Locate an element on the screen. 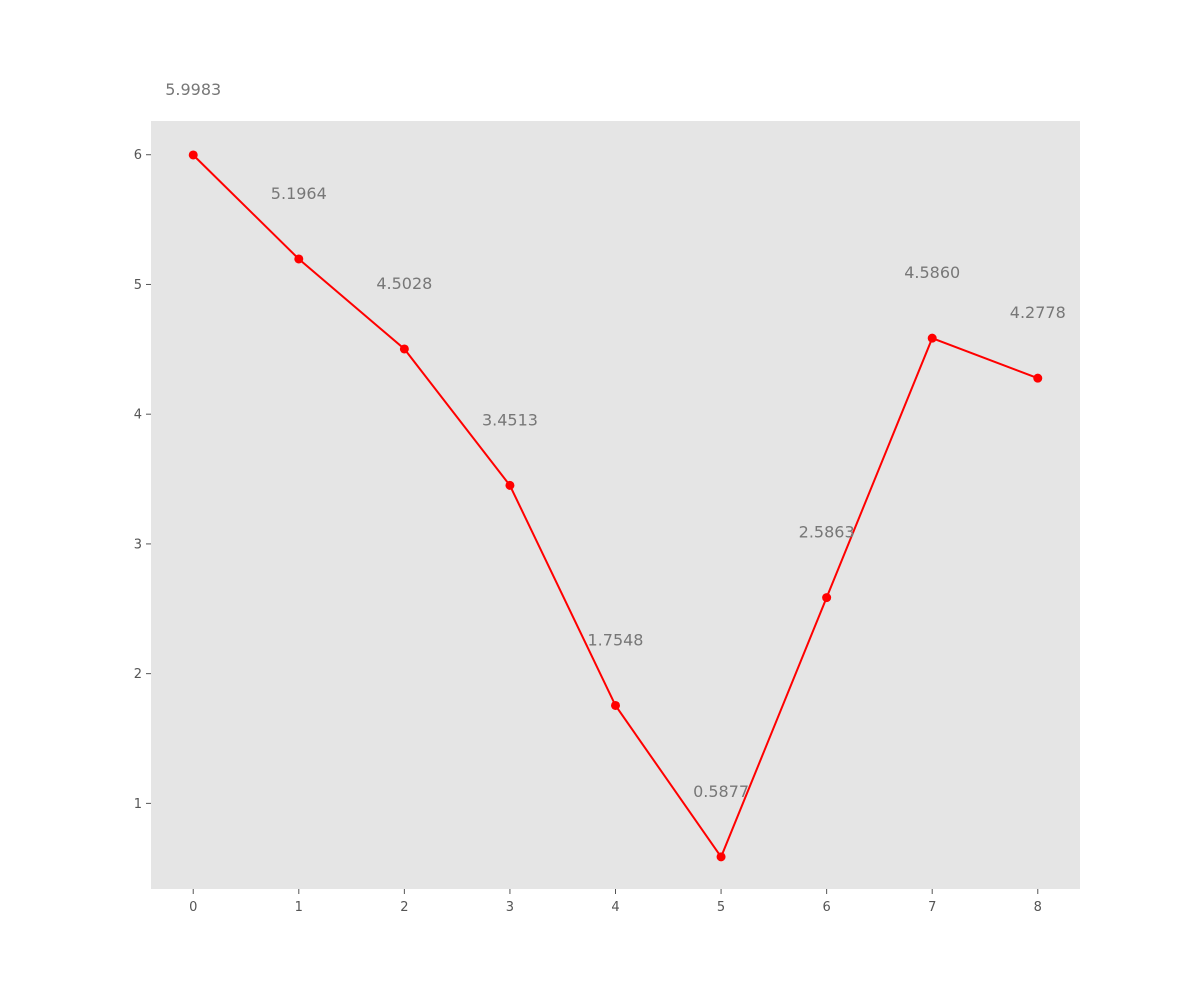 Image resolution: width=1200 pixels, height=1000 pixels. data-label: 2.5863 is located at coordinates (827, 532).